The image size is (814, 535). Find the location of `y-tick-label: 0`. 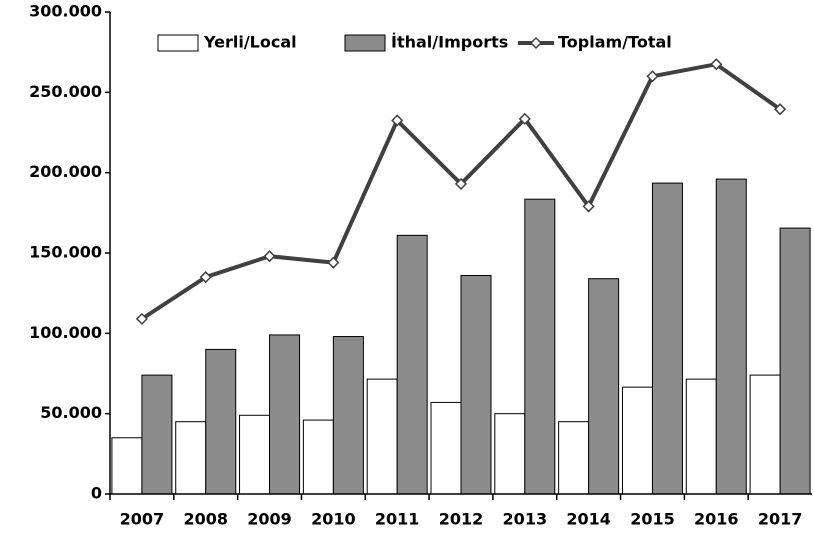

y-tick-label: 0 is located at coordinates (96, 493).